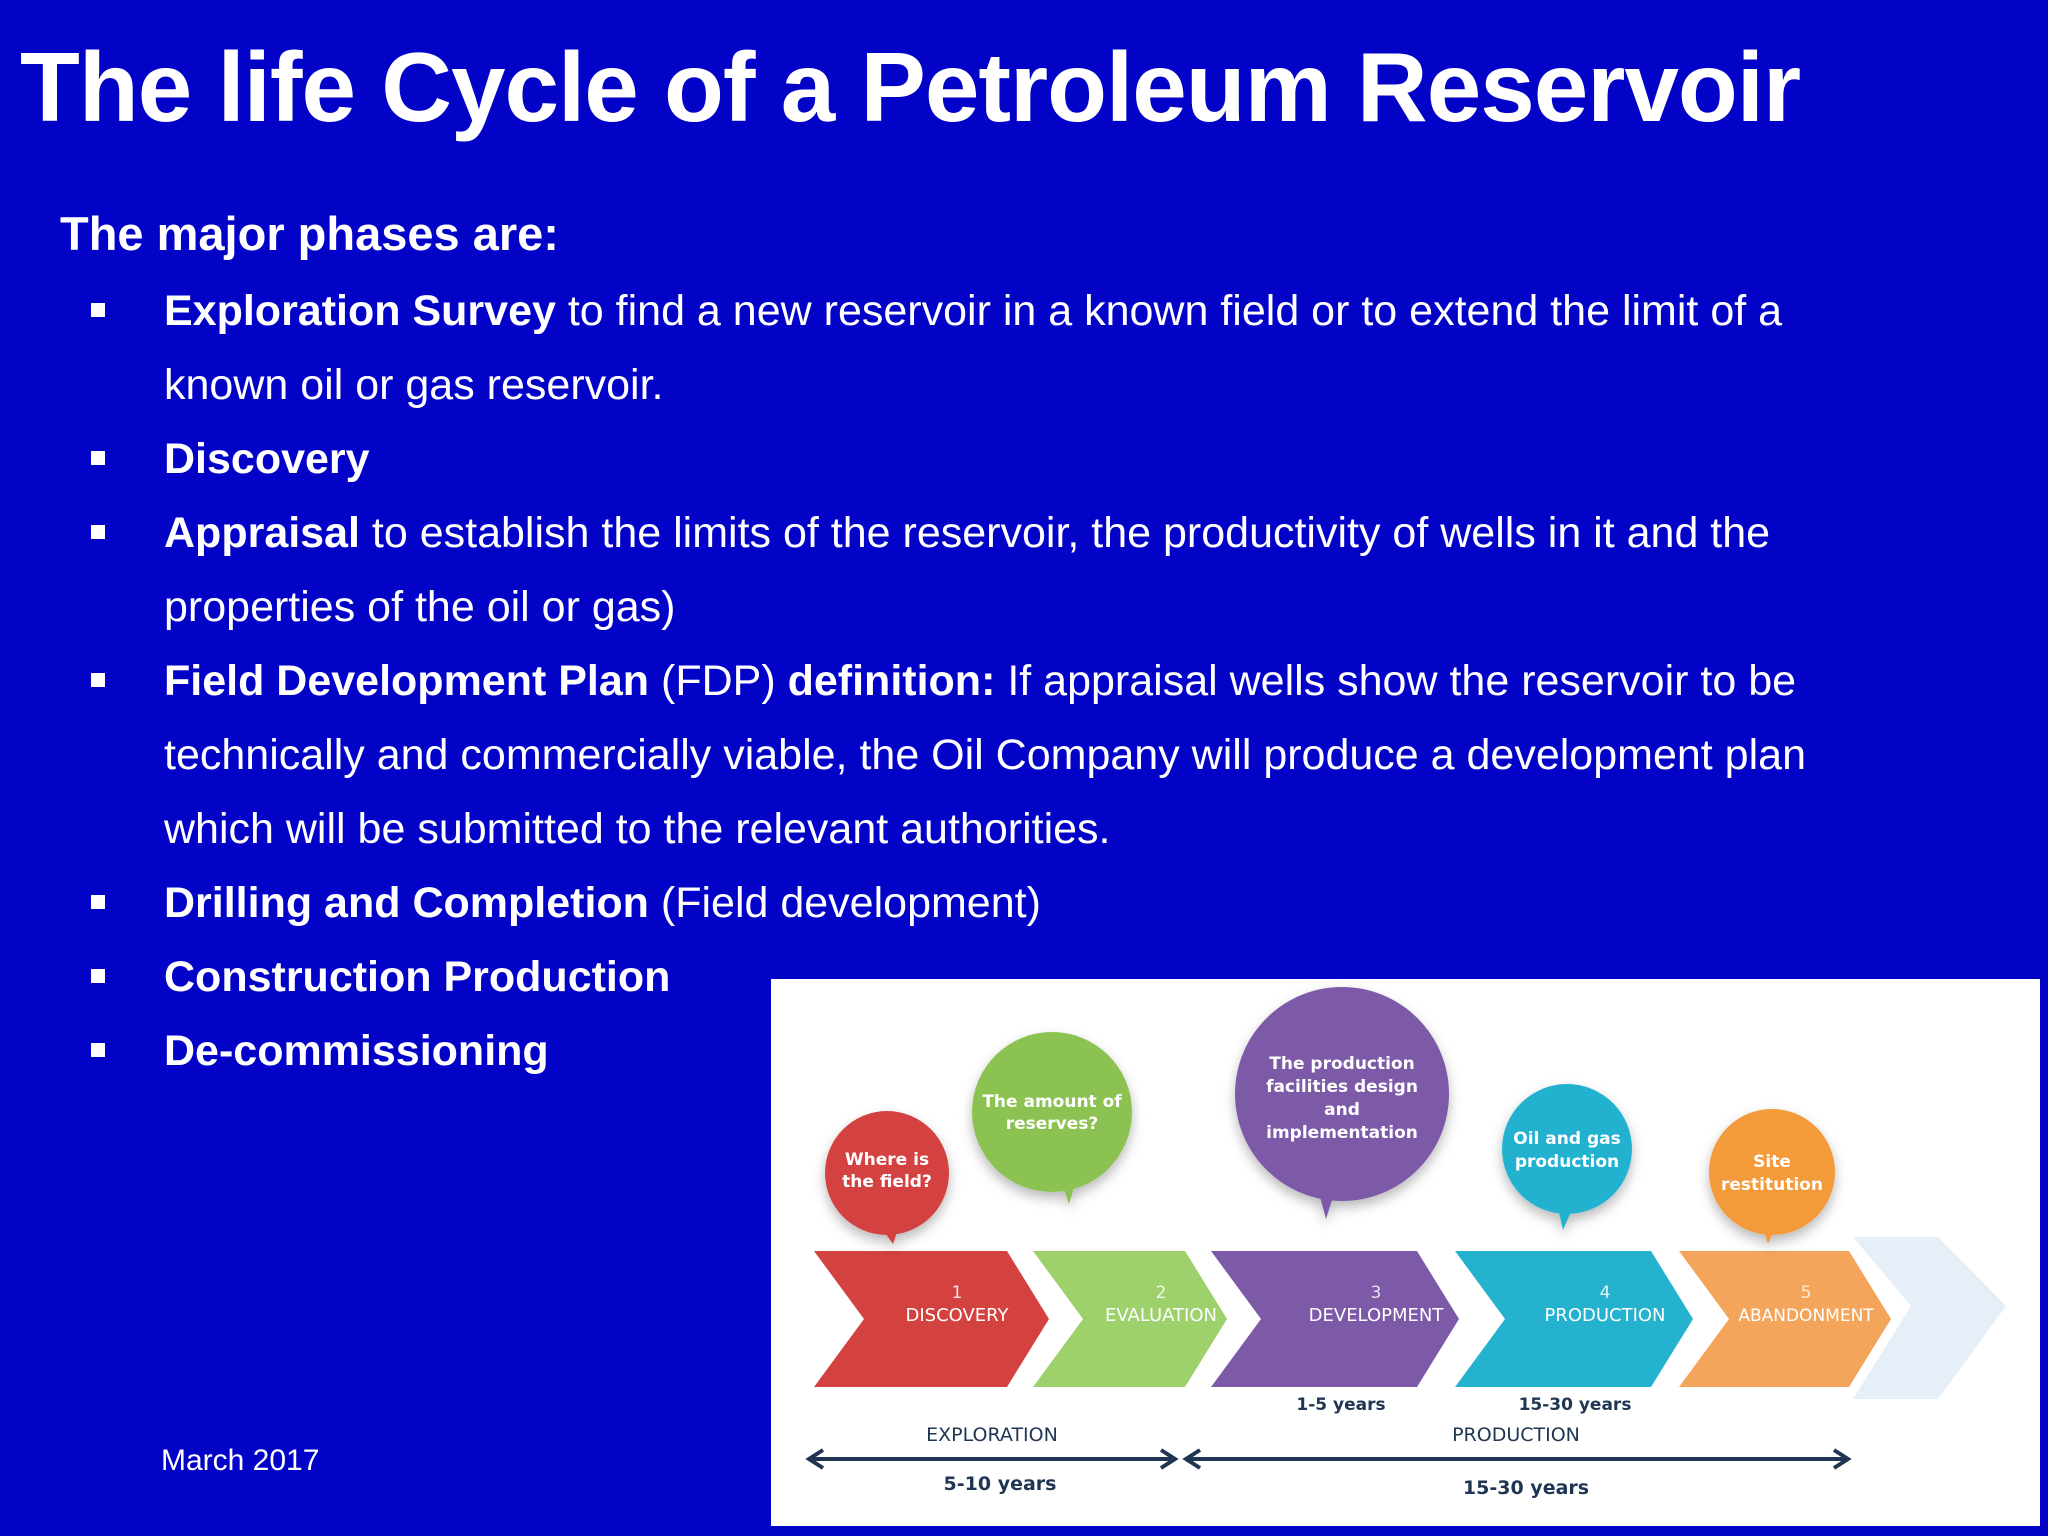 This screenshot has height=1536, width=2048. I want to click on bubble-text-development-line3: and, so click(1342, 1110).